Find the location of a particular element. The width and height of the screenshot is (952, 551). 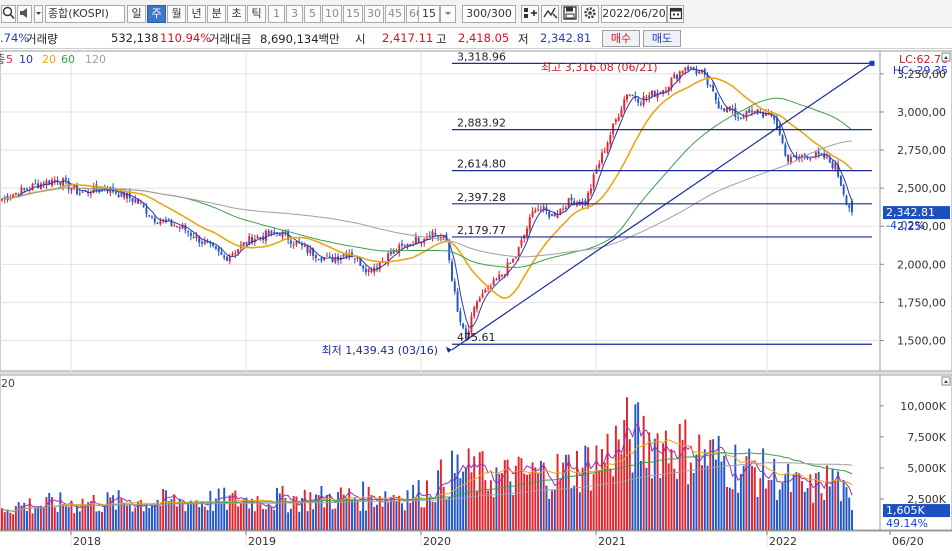

buy-button: 매수 is located at coordinates (621, 38).